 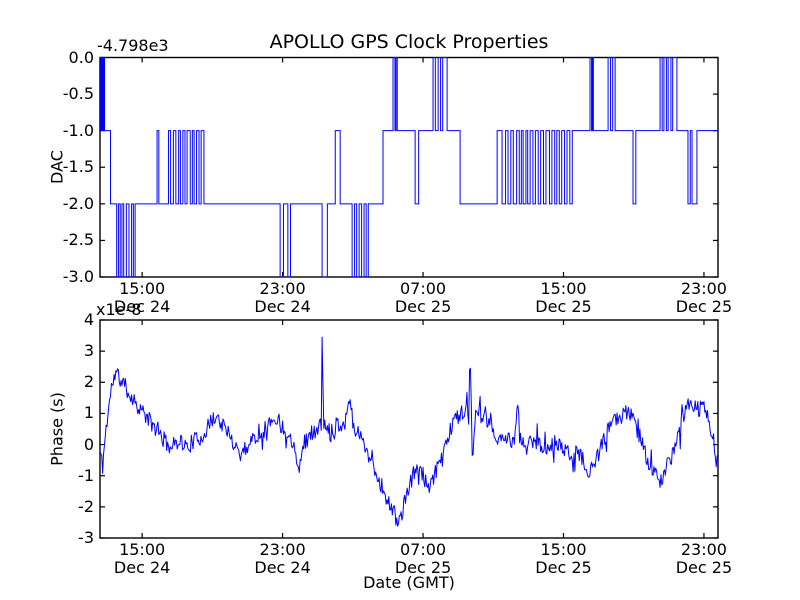 I want to click on top-plot-xtick-label: 15:00 Dec 24, so click(x=142, y=297).